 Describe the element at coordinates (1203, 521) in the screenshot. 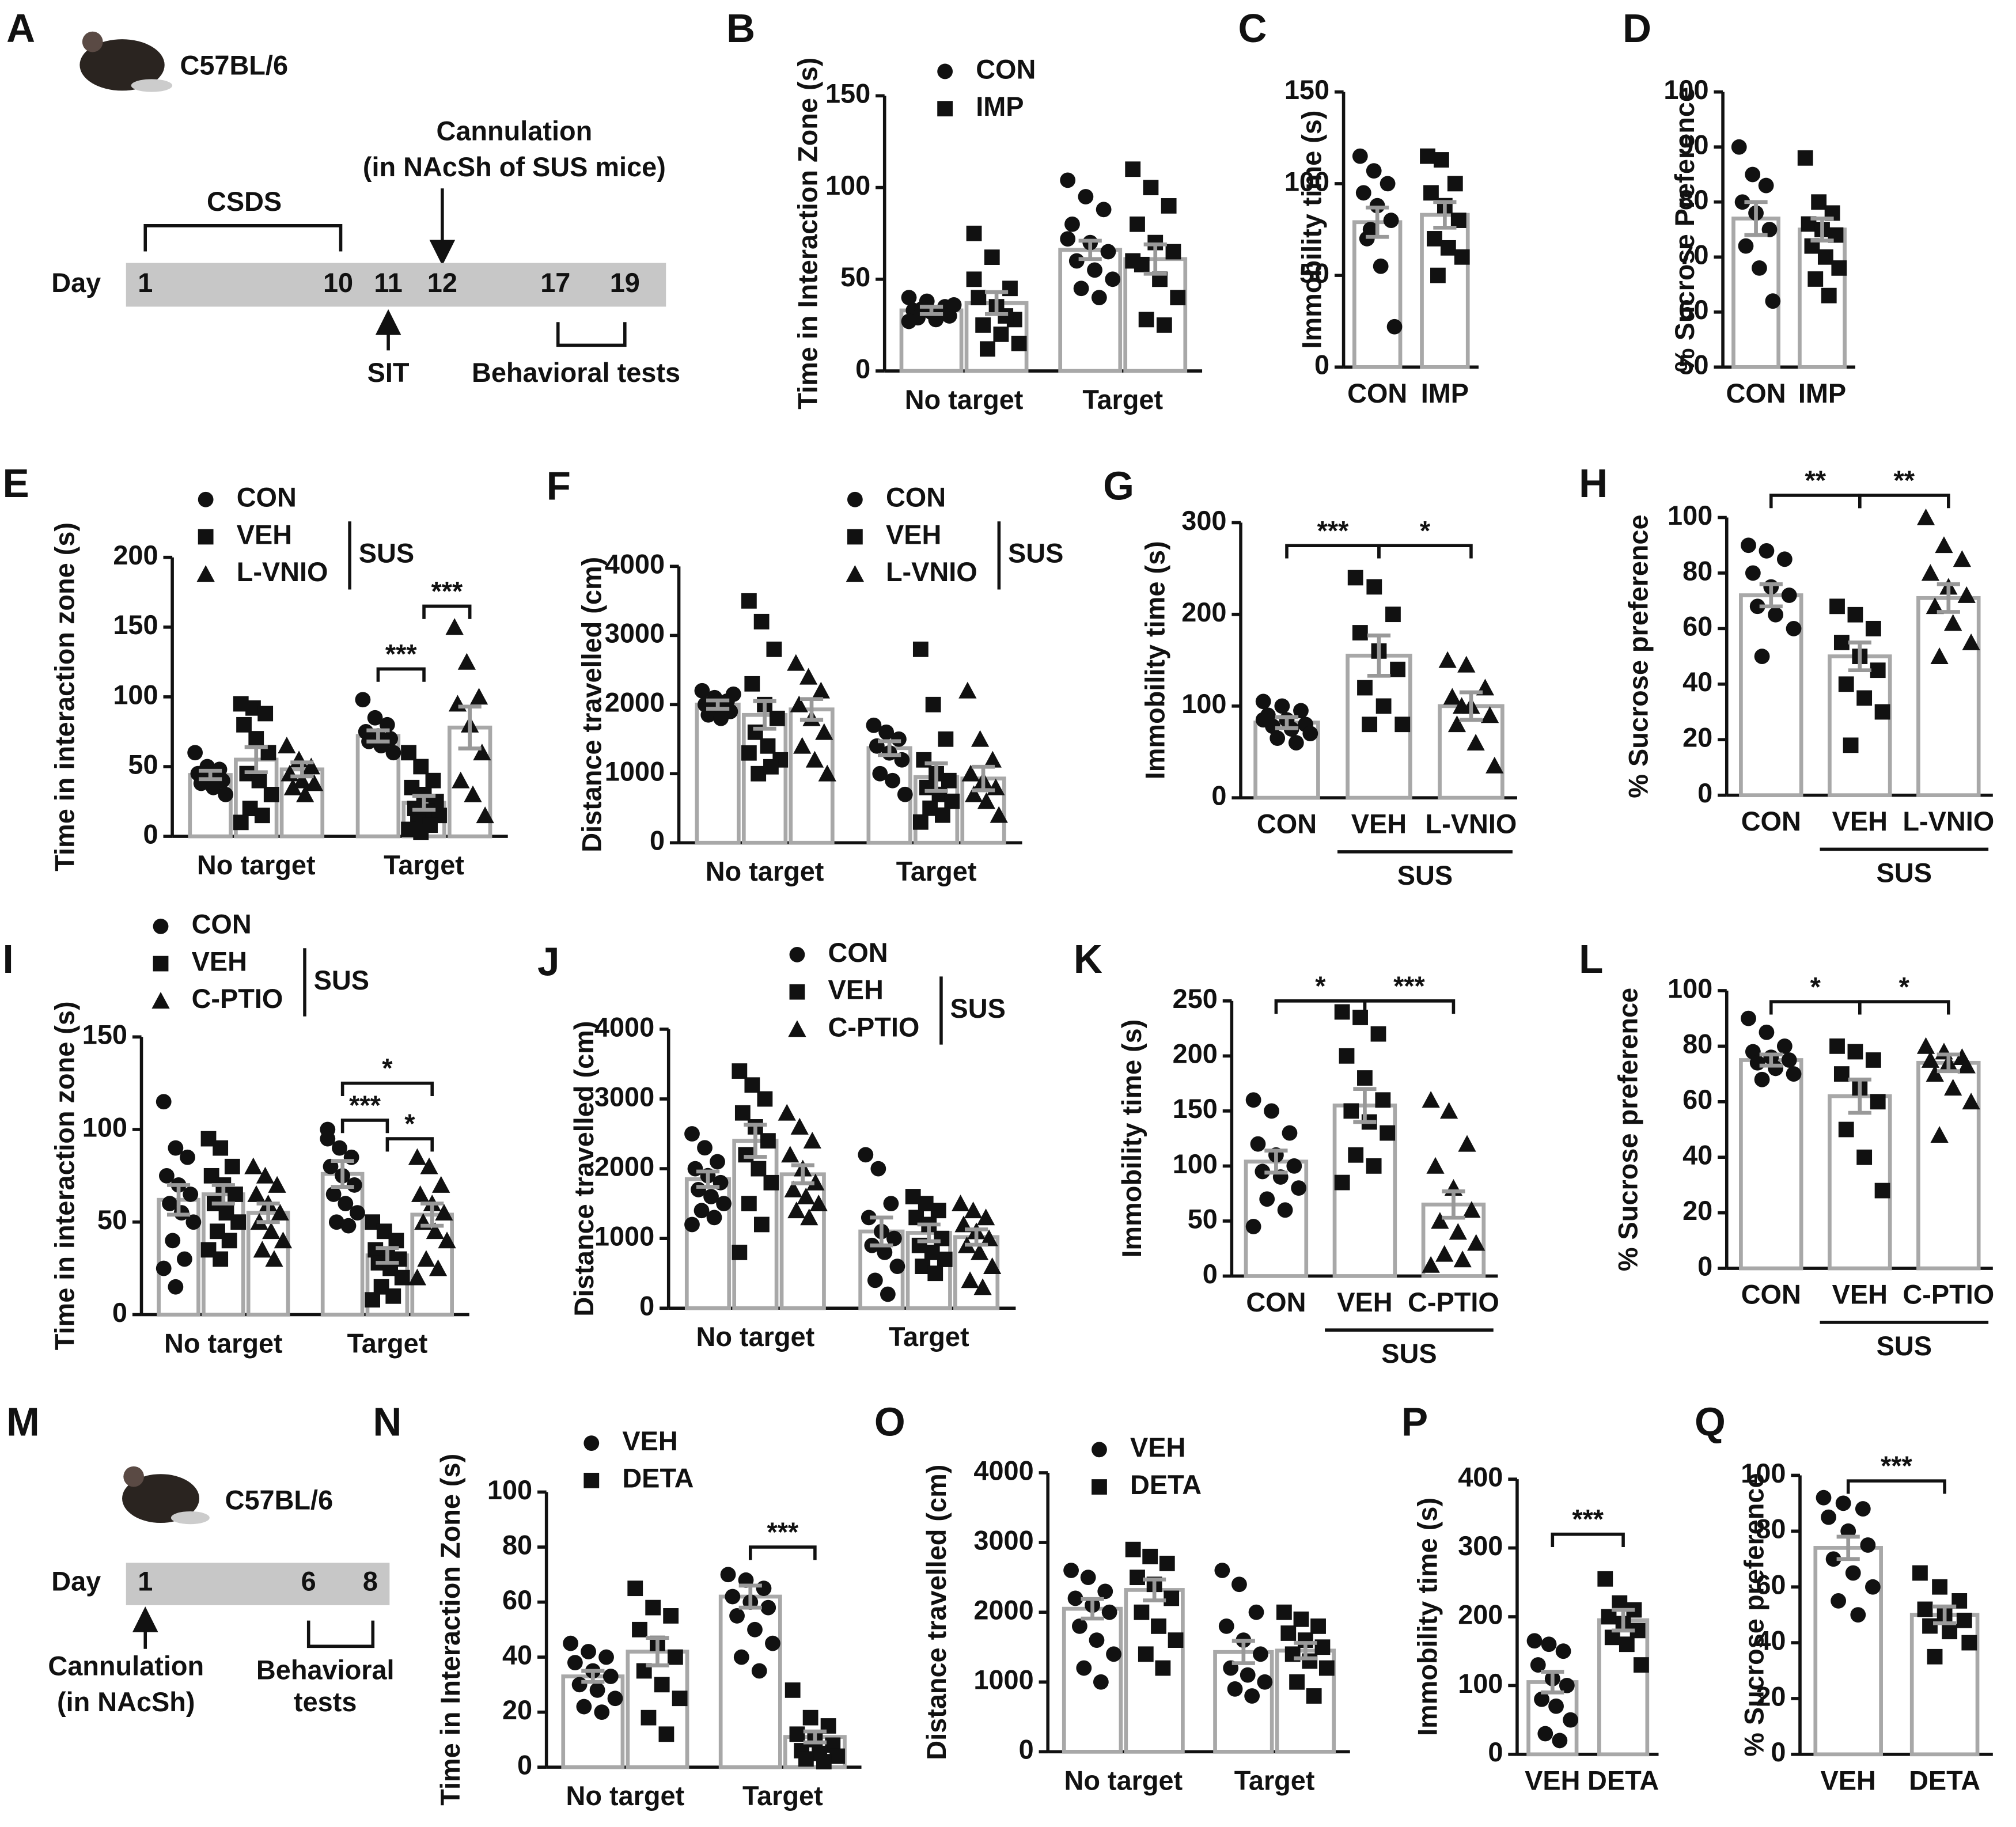

I see `y-tick-label: 300` at that location.